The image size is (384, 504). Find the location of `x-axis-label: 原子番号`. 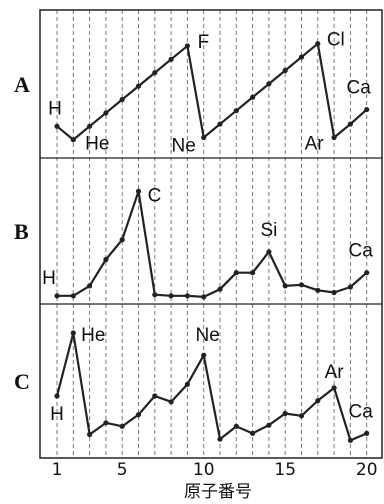

x-axis-label: 原子番号 is located at coordinates (218, 492).